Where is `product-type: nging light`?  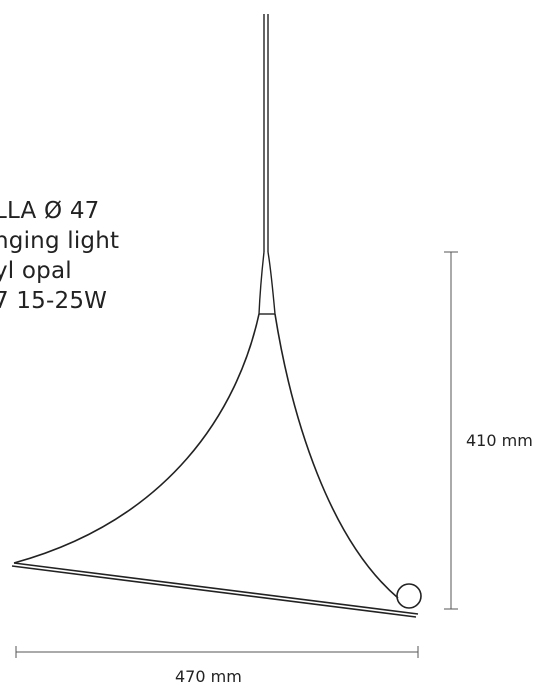 product-type: nging light is located at coordinates (60, 241).